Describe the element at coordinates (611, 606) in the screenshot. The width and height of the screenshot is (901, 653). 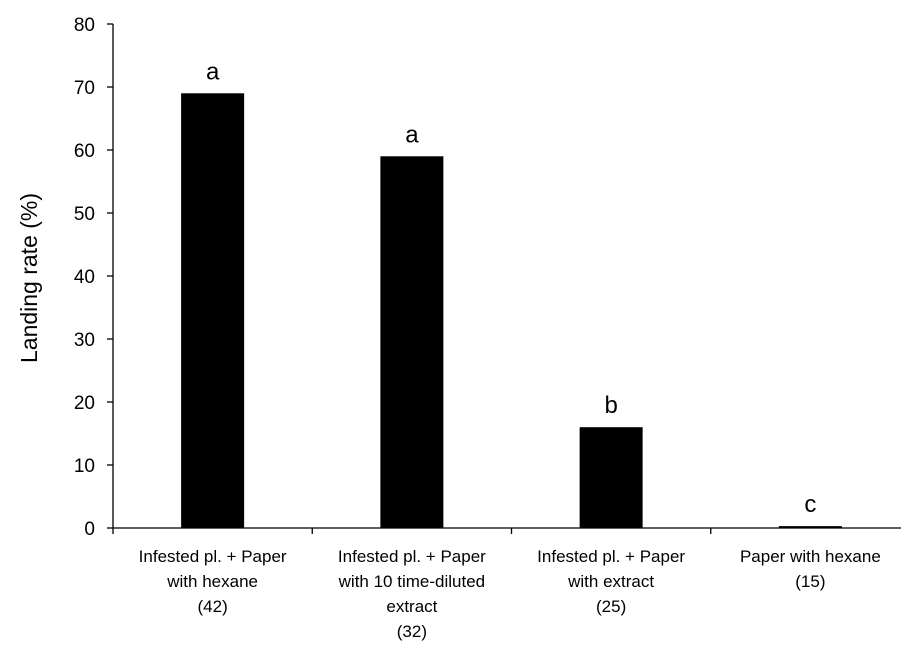
I see `x-category-label: (25)` at that location.